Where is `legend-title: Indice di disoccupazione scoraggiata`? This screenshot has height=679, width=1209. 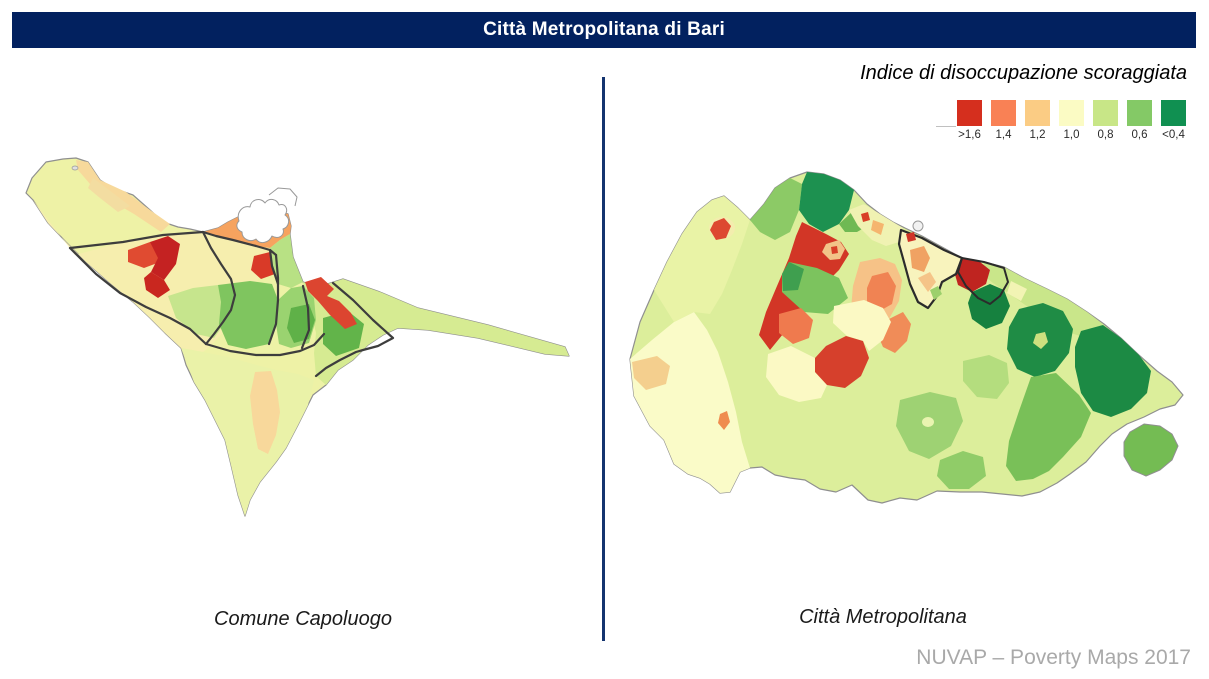 legend-title: Indice di disoccupazione scoraggiata is located at coordinates (1023, 73).